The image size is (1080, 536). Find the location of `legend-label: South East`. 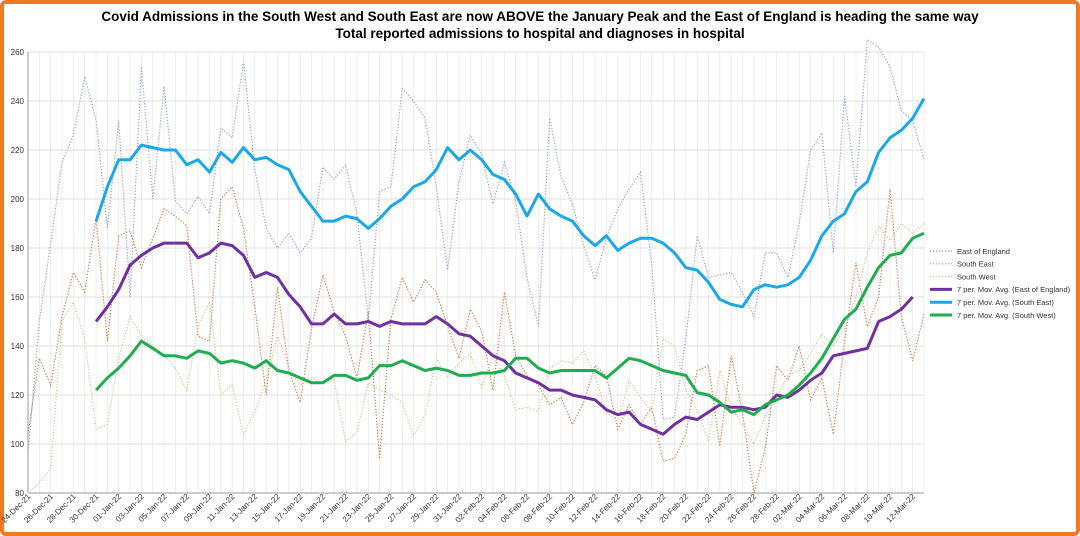

legend-label: South East is located at coordinates (976, 264).